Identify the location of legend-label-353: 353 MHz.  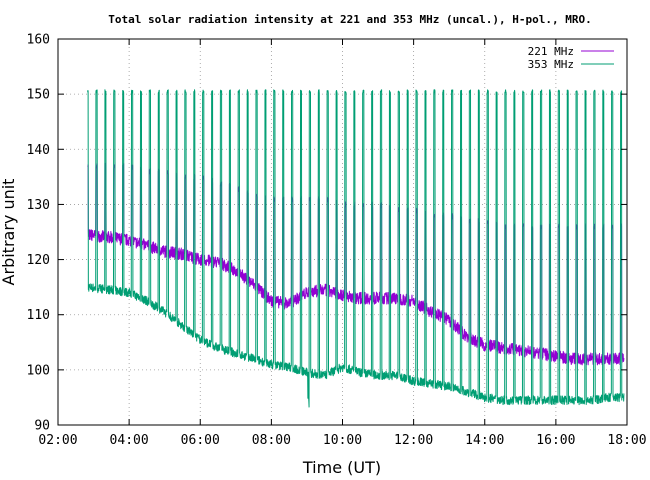
(551, 64).